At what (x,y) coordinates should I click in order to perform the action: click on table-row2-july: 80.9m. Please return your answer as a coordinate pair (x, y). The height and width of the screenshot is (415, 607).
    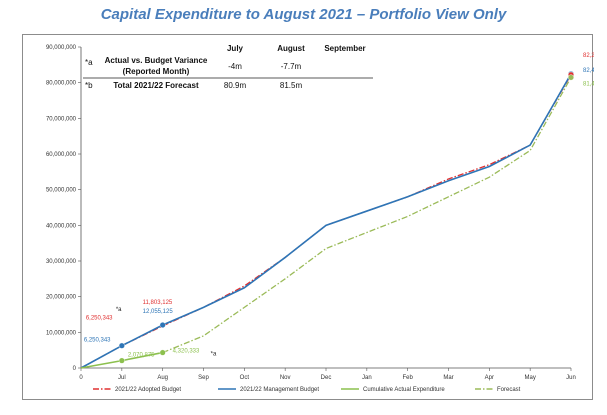
    Looking at the image, I should click on (235, 85).